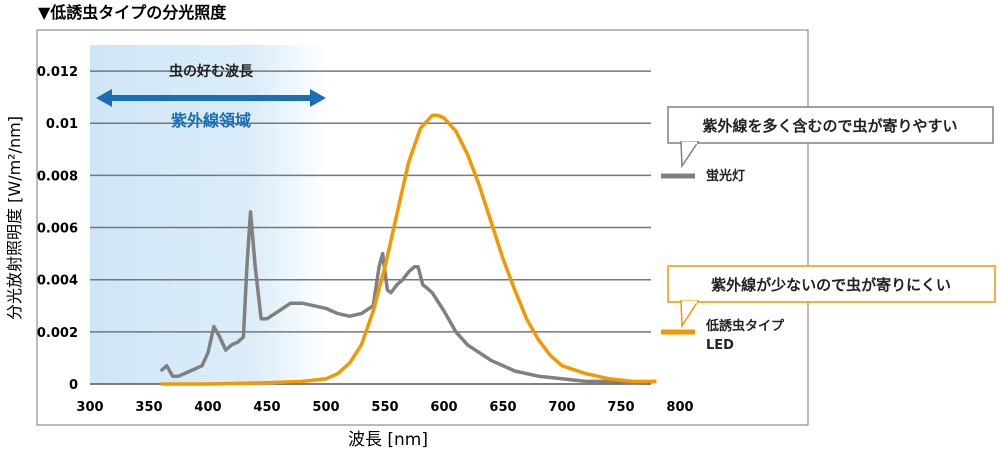  What do you see at coordinates (211, 98) in the screenshot?
I see `uv-arrow` at bounding box center [211, 98].